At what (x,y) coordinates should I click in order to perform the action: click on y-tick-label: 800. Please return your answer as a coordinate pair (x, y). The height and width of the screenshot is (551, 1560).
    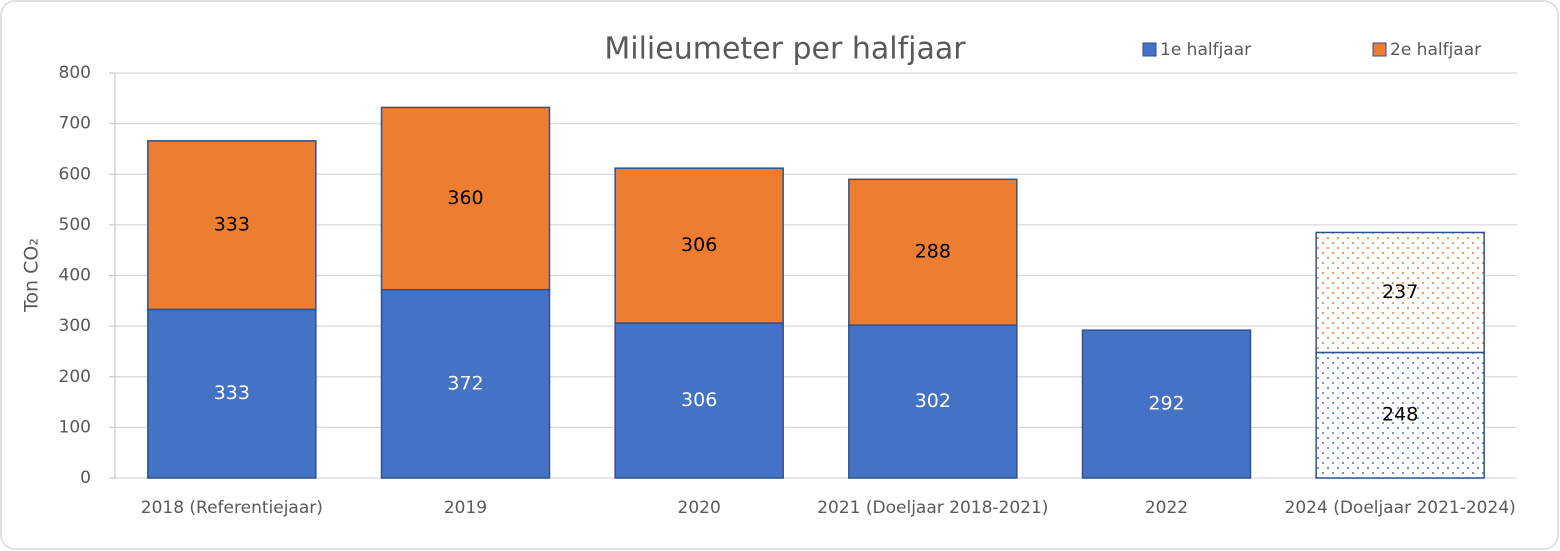
    Looking at the image, I should click on (75, 73).